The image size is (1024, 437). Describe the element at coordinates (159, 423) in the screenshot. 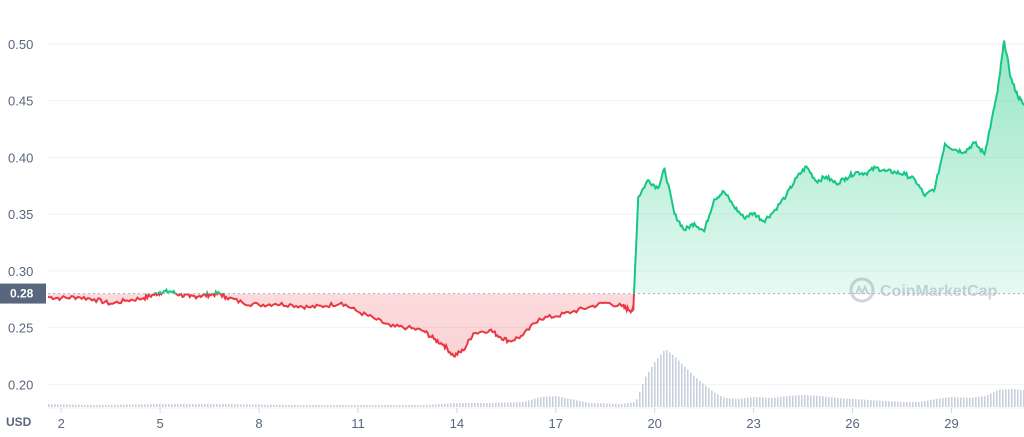

I see `x-tick-label: 5` at that location.